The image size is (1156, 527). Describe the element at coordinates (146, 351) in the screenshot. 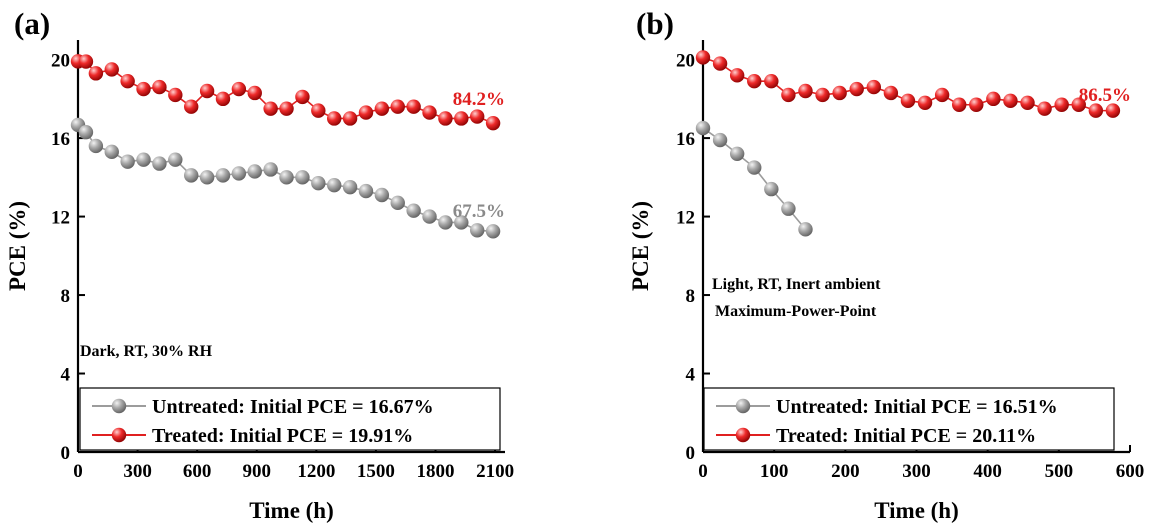

I see `condition-annotation: Dark, RT, 30% RH` at that location.